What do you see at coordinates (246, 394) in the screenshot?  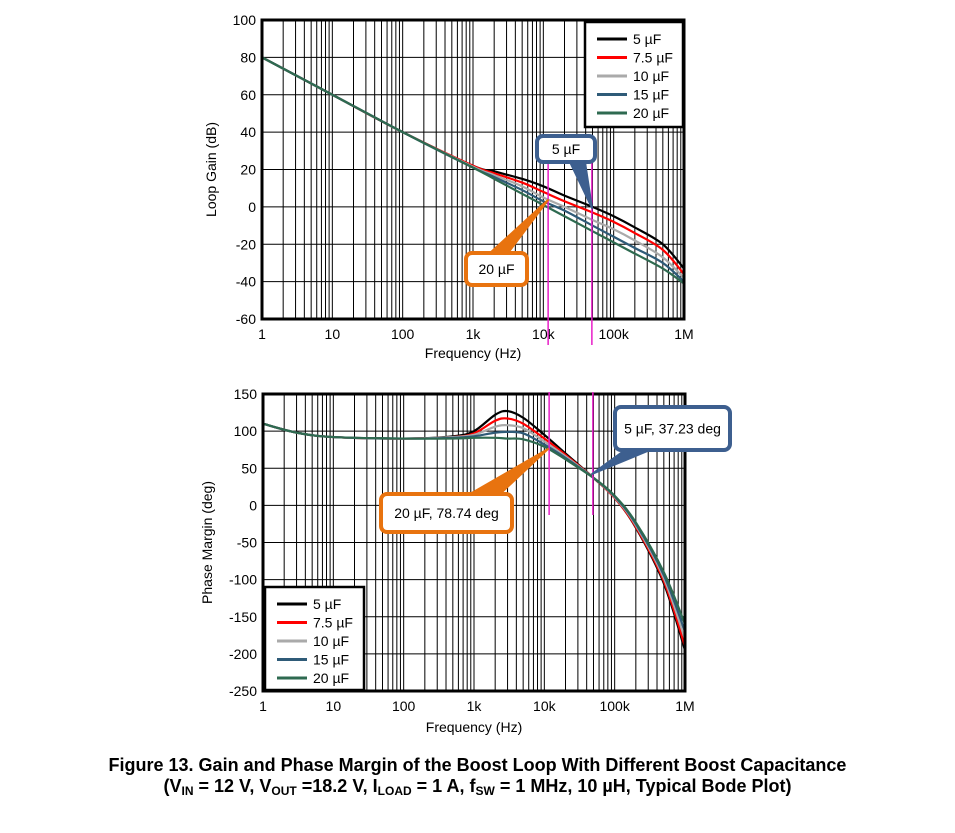 I see `y-tick-label: 150` at bounding box center [246, 394].